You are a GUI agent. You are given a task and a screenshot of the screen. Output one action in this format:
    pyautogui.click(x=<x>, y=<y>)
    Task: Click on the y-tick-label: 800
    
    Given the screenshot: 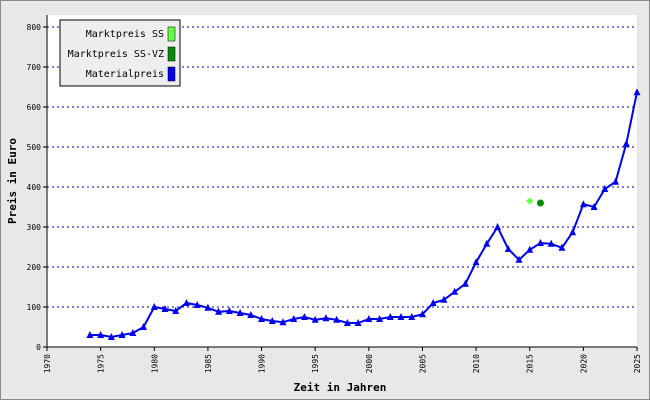 What is the action you would take?
    pyautogui.click(x=34, y=27)
    